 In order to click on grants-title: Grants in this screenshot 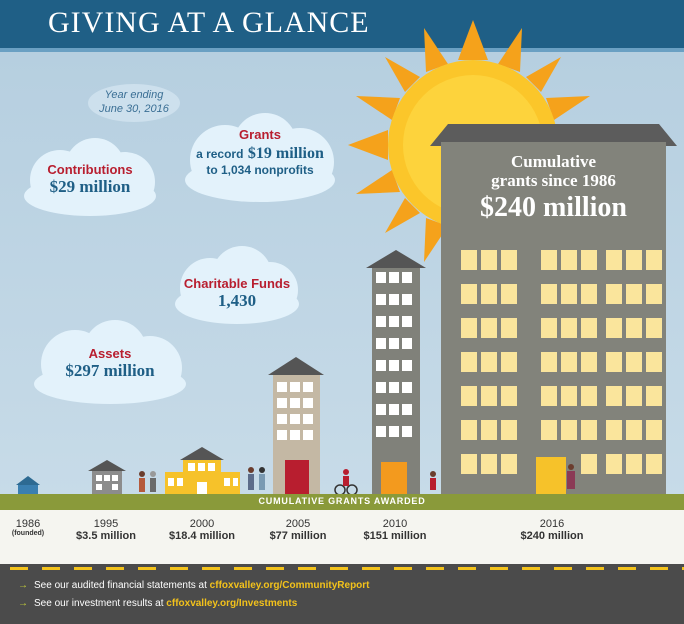, I will do `click(260, 134)`.